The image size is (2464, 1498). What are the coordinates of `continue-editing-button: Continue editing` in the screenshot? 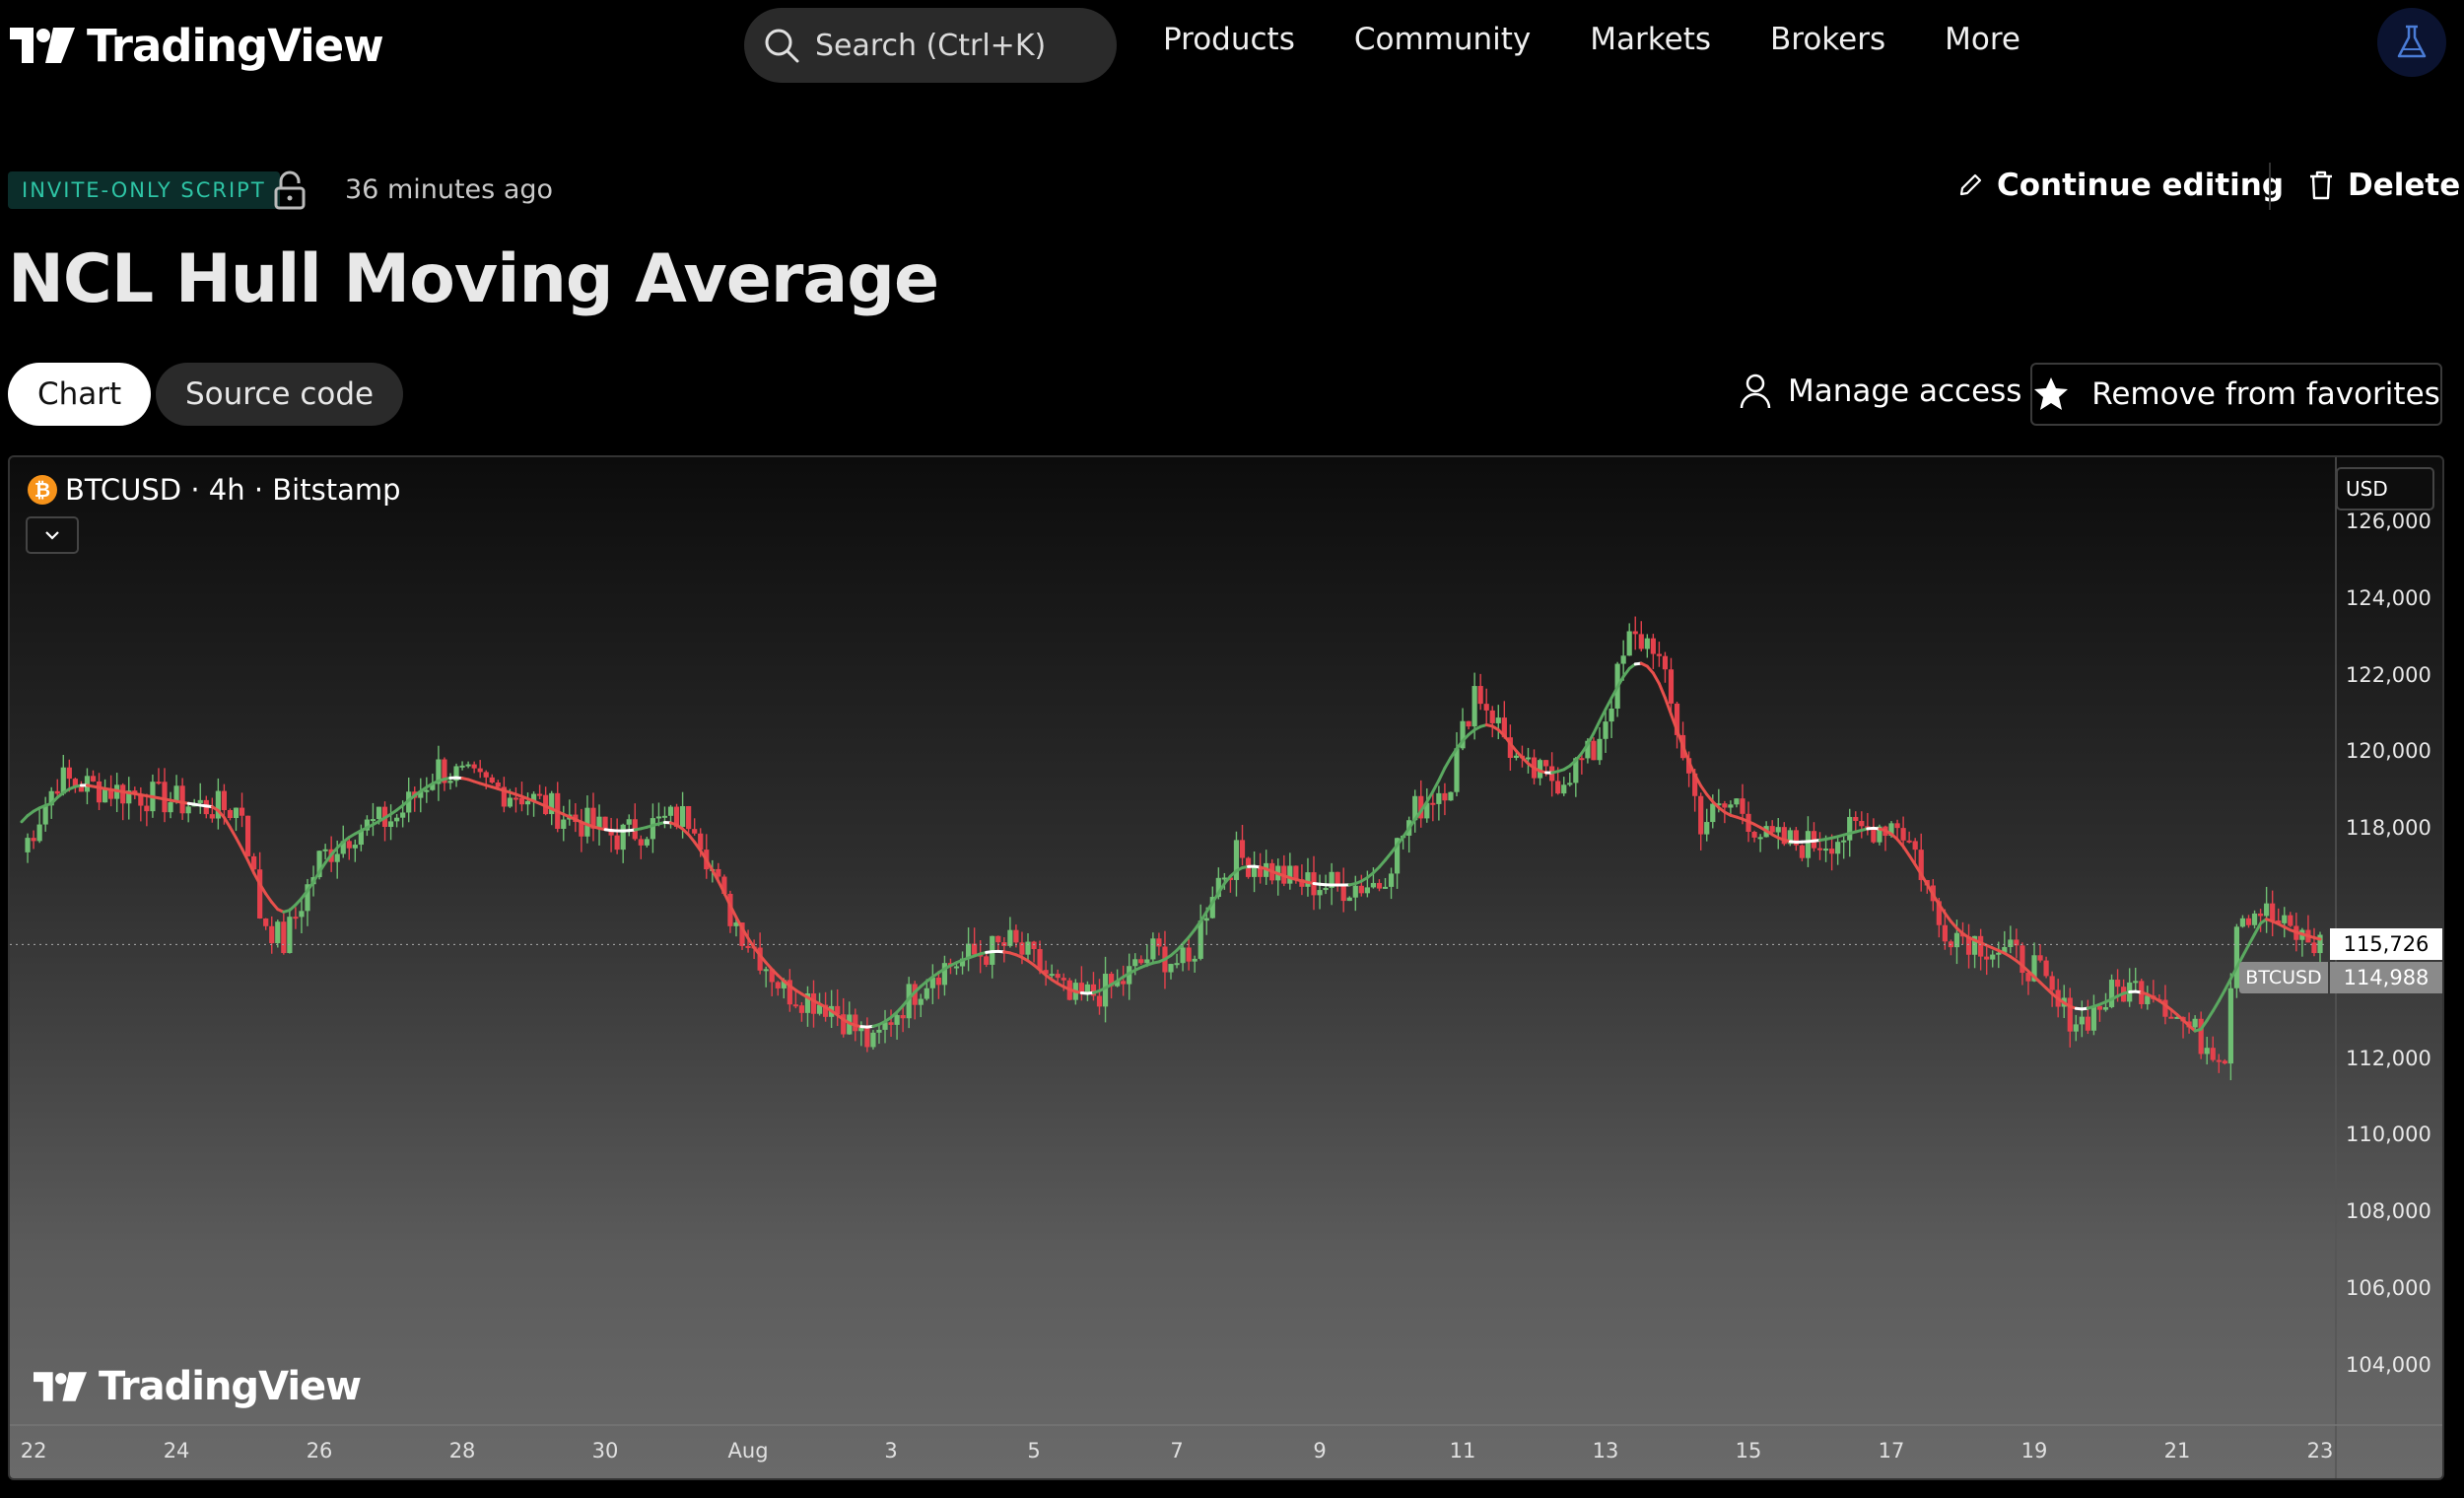 It's located at (2120, 185).